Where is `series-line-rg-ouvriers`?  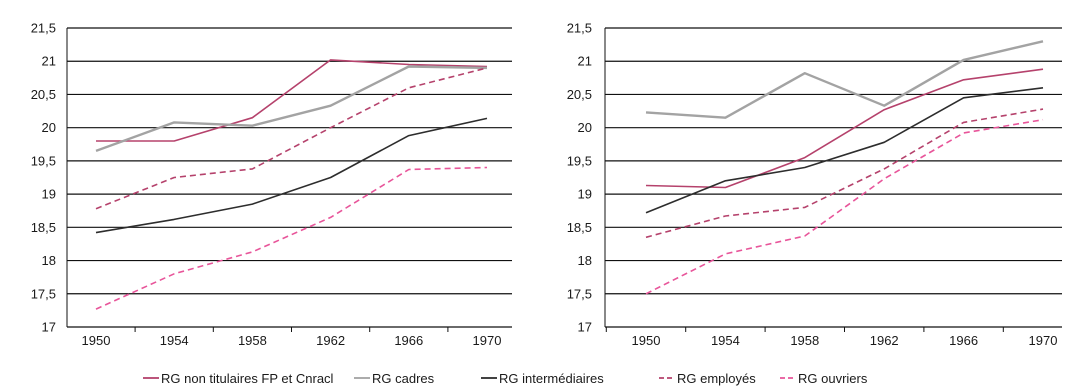
series-line-rg-ouvriers is located at coordinates (291, 238).